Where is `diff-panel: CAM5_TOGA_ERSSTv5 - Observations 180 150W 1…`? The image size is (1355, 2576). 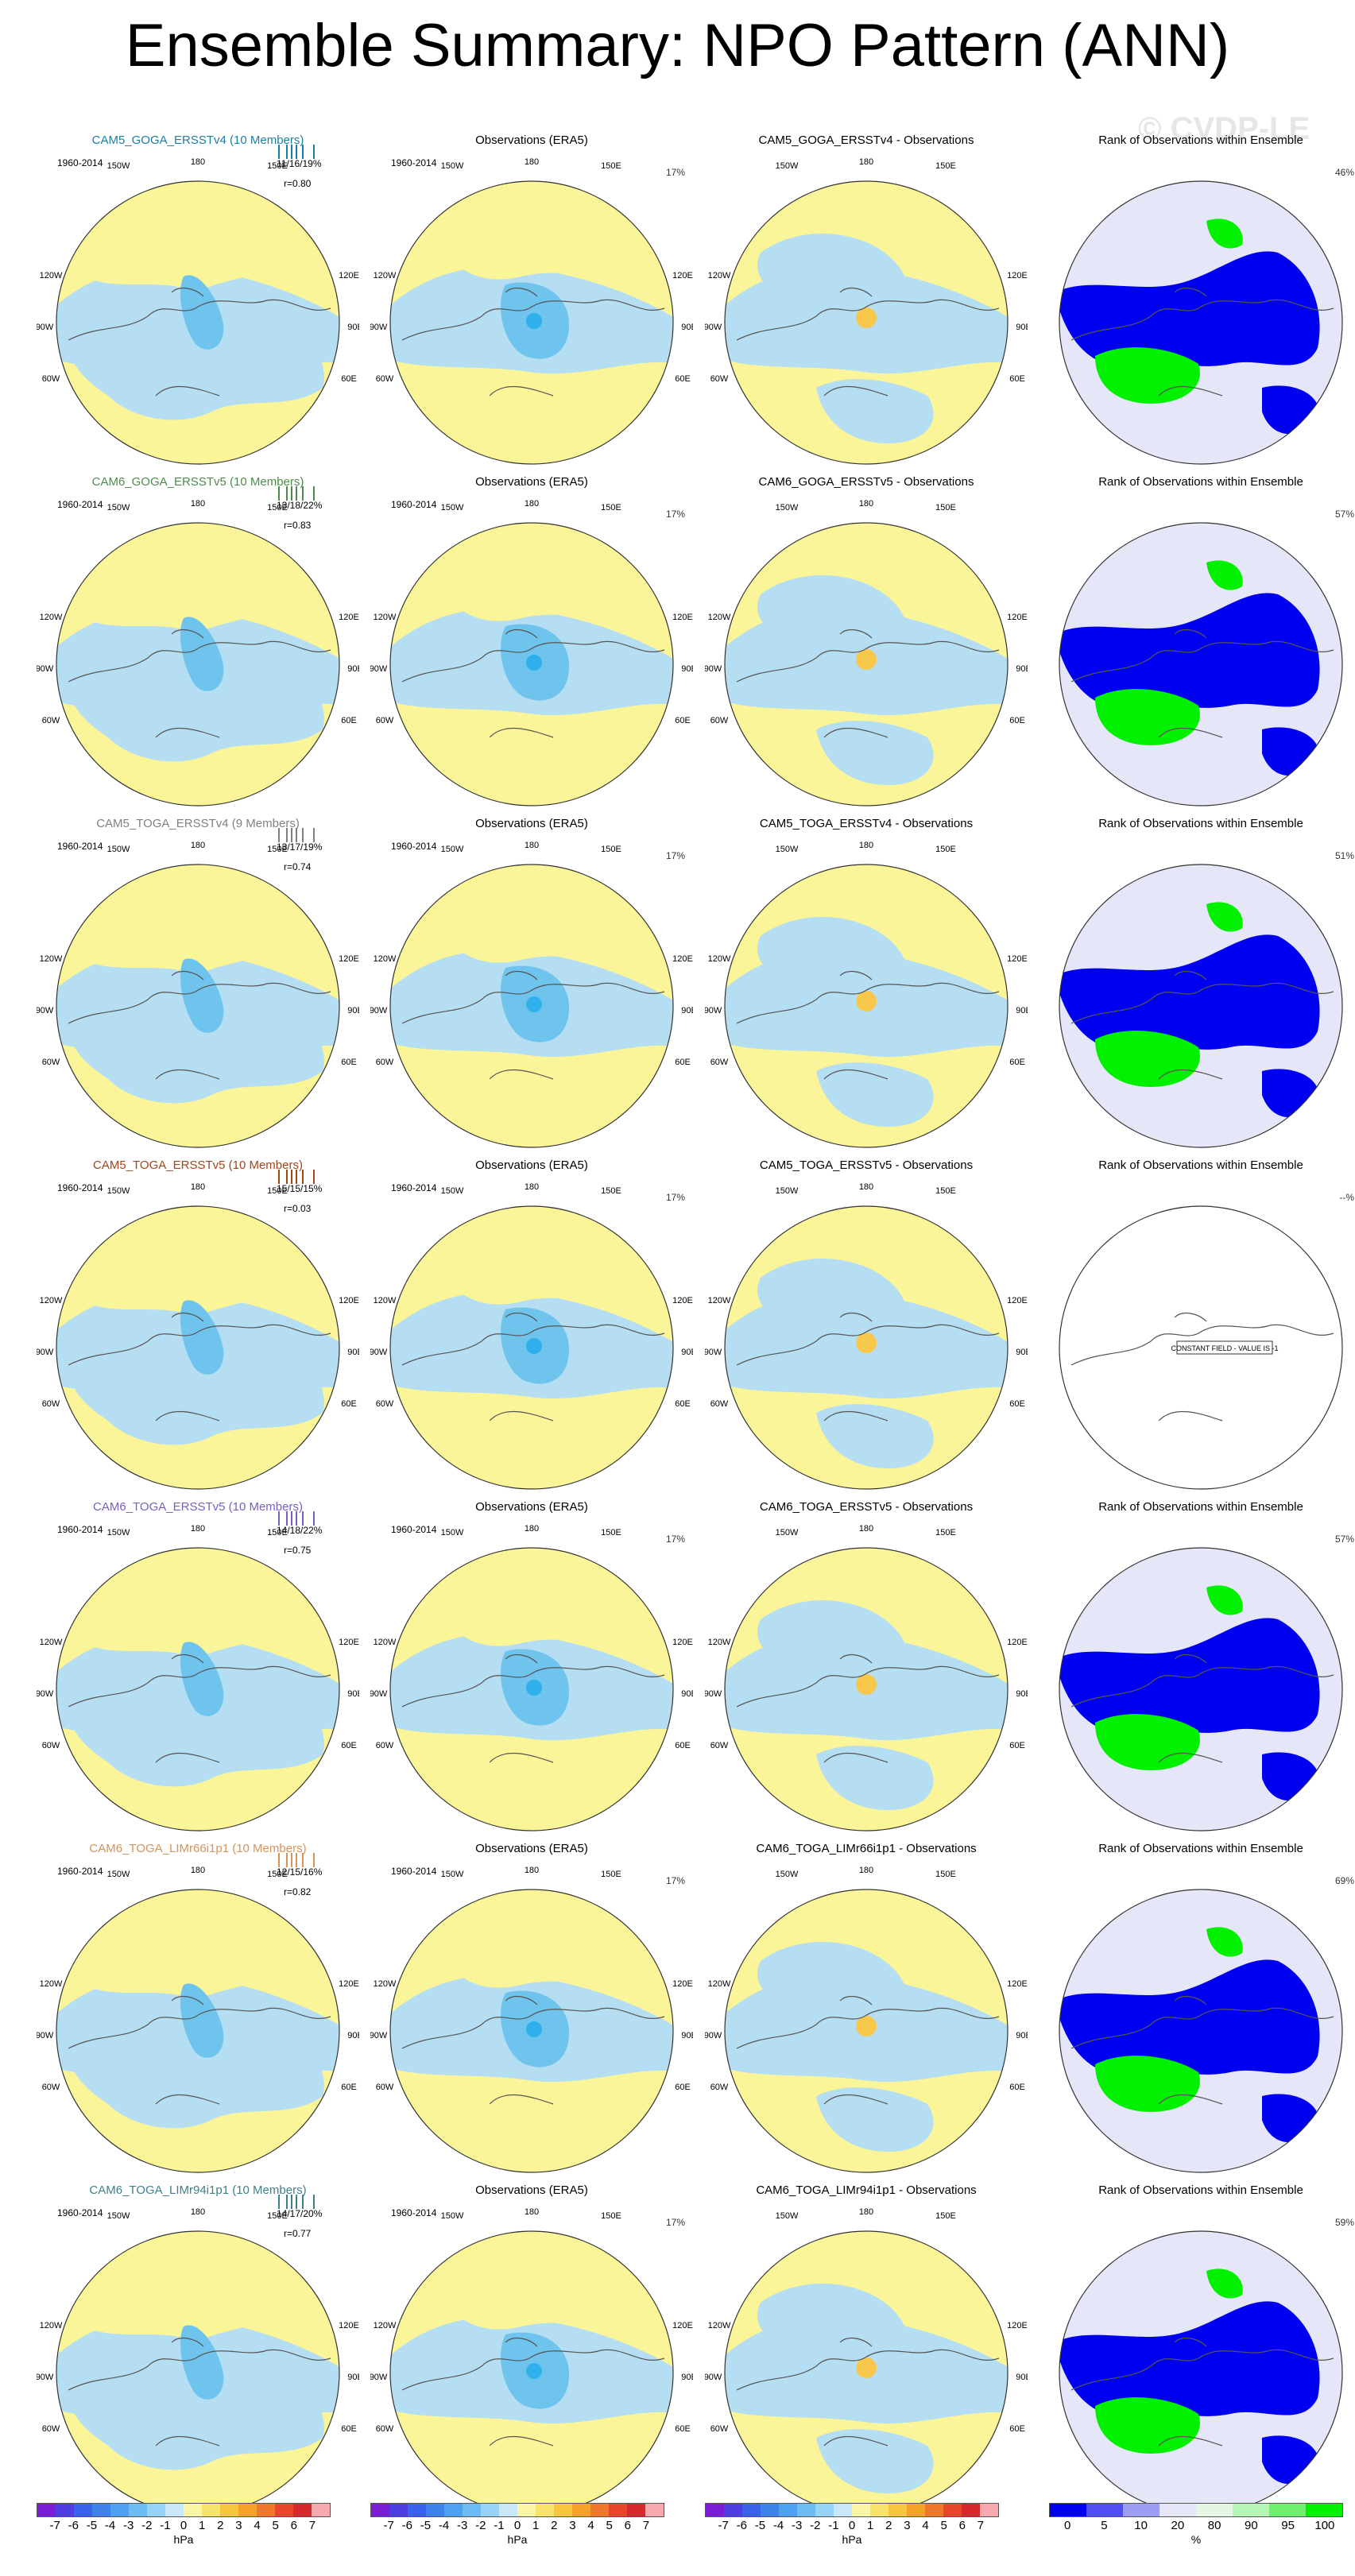
diff-panel: CAM5_TOGA_ERSSTv5 - Observations 180 150W 1… is located at coordinates (866, 1325).